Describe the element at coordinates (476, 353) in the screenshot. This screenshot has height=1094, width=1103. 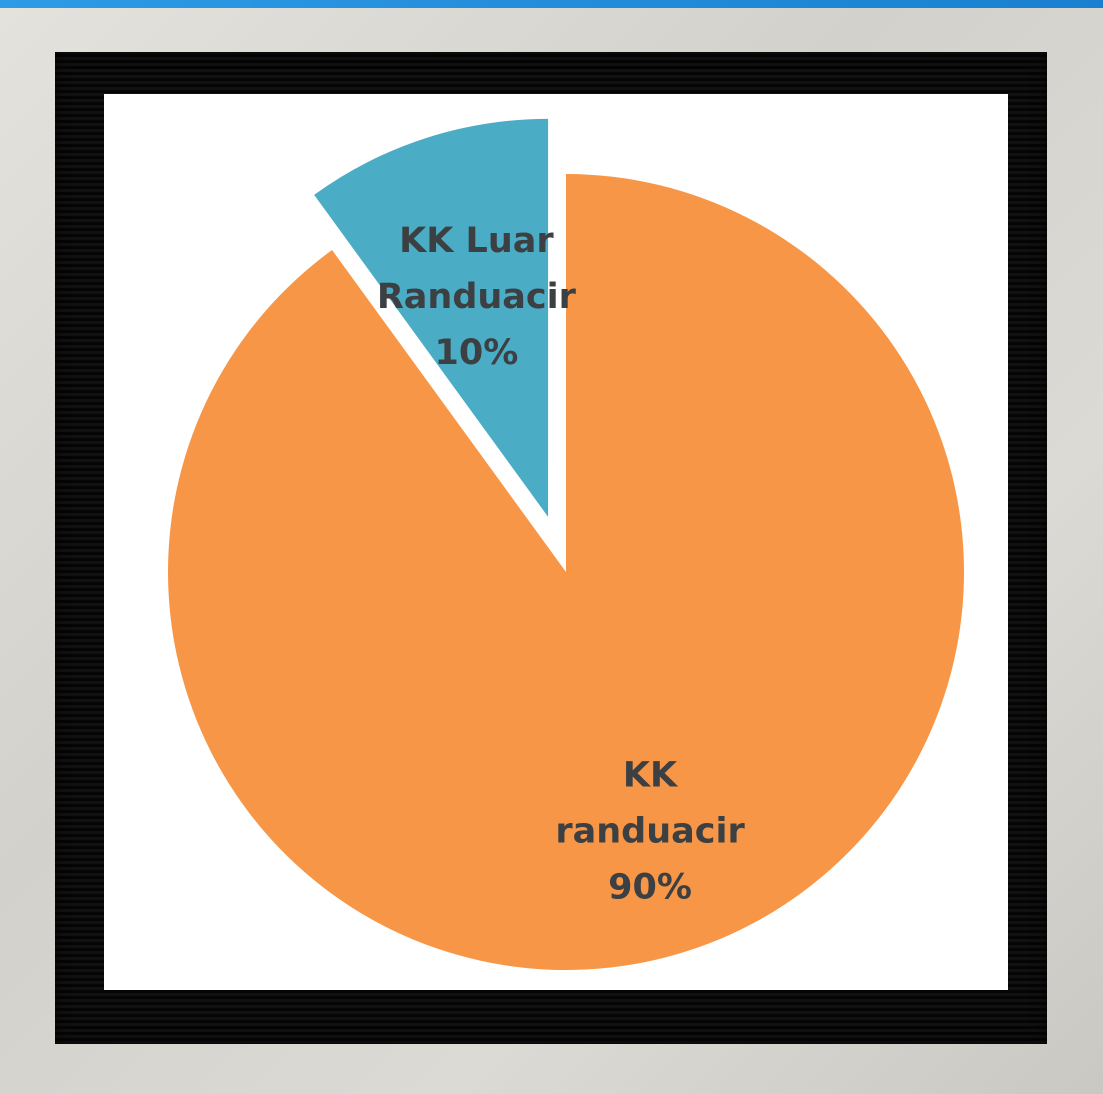
I see `pie-slice-percent-1: 10%` at that location.